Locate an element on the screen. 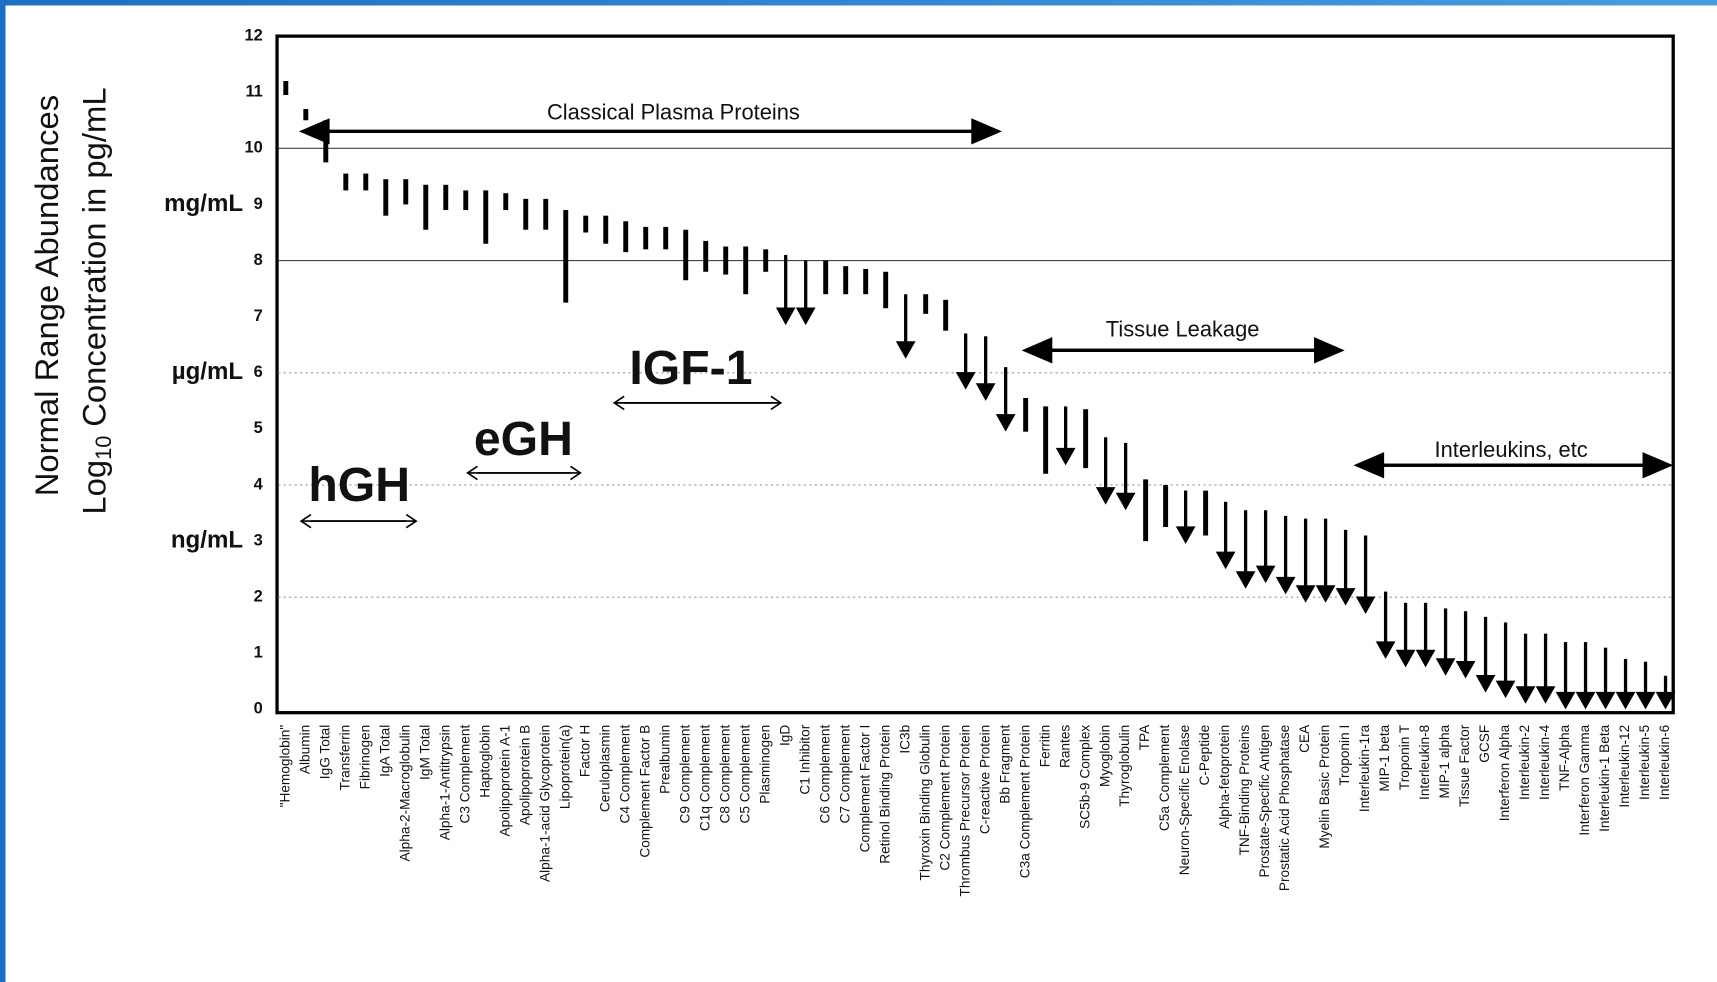  x-tick-label: Bb Fragment is located at coordinates (1004, 764).